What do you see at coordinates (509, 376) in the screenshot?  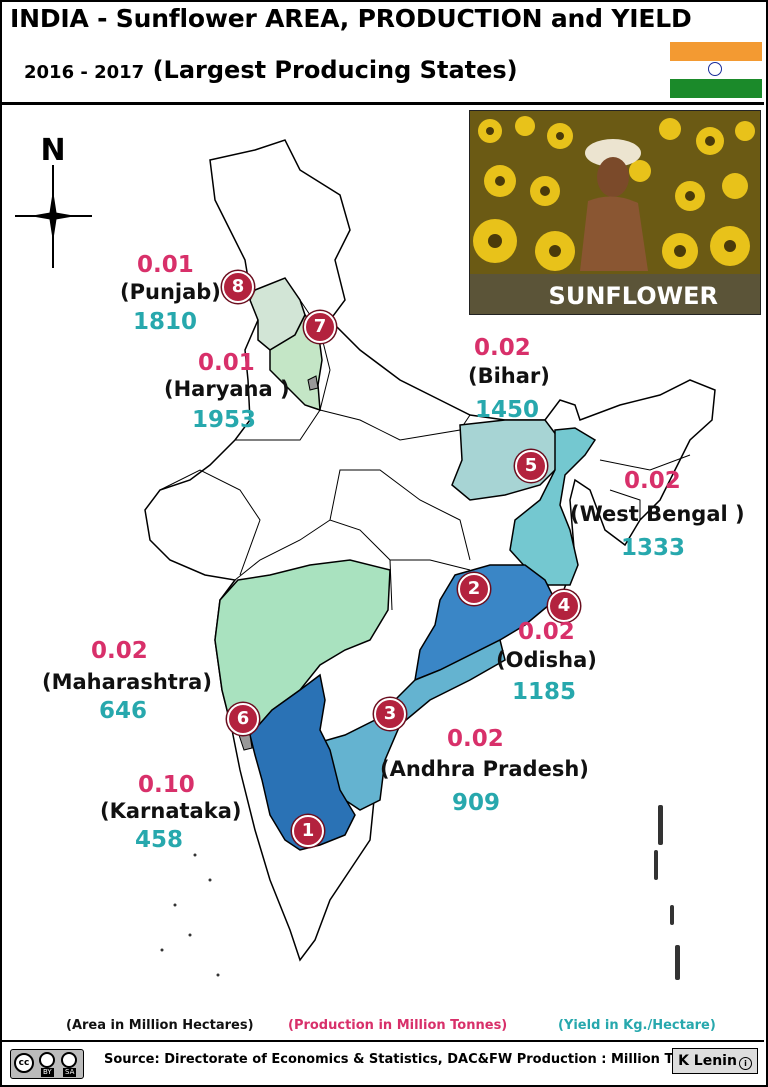 I see `bihar-name: (Bihar)` at bounding box center [509, 376].